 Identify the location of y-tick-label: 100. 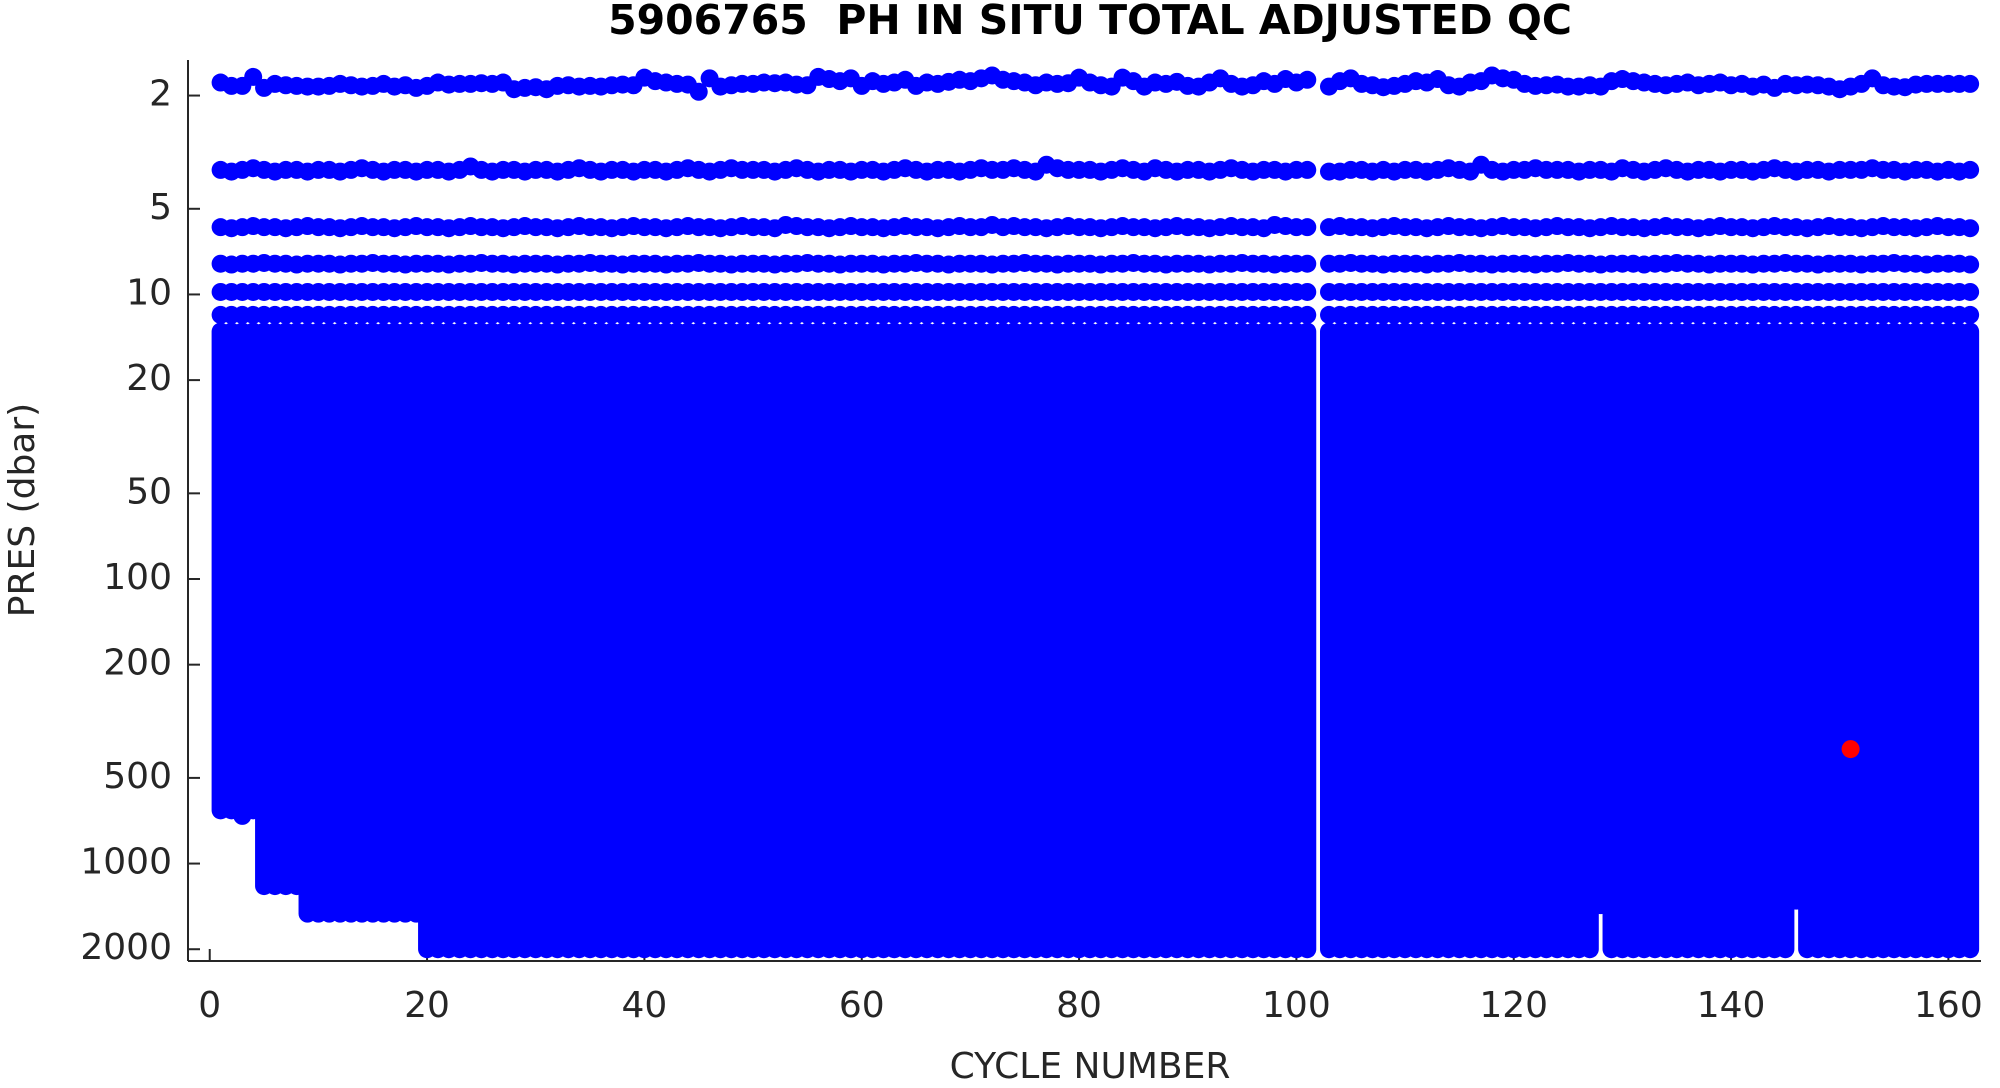
(137, 577).